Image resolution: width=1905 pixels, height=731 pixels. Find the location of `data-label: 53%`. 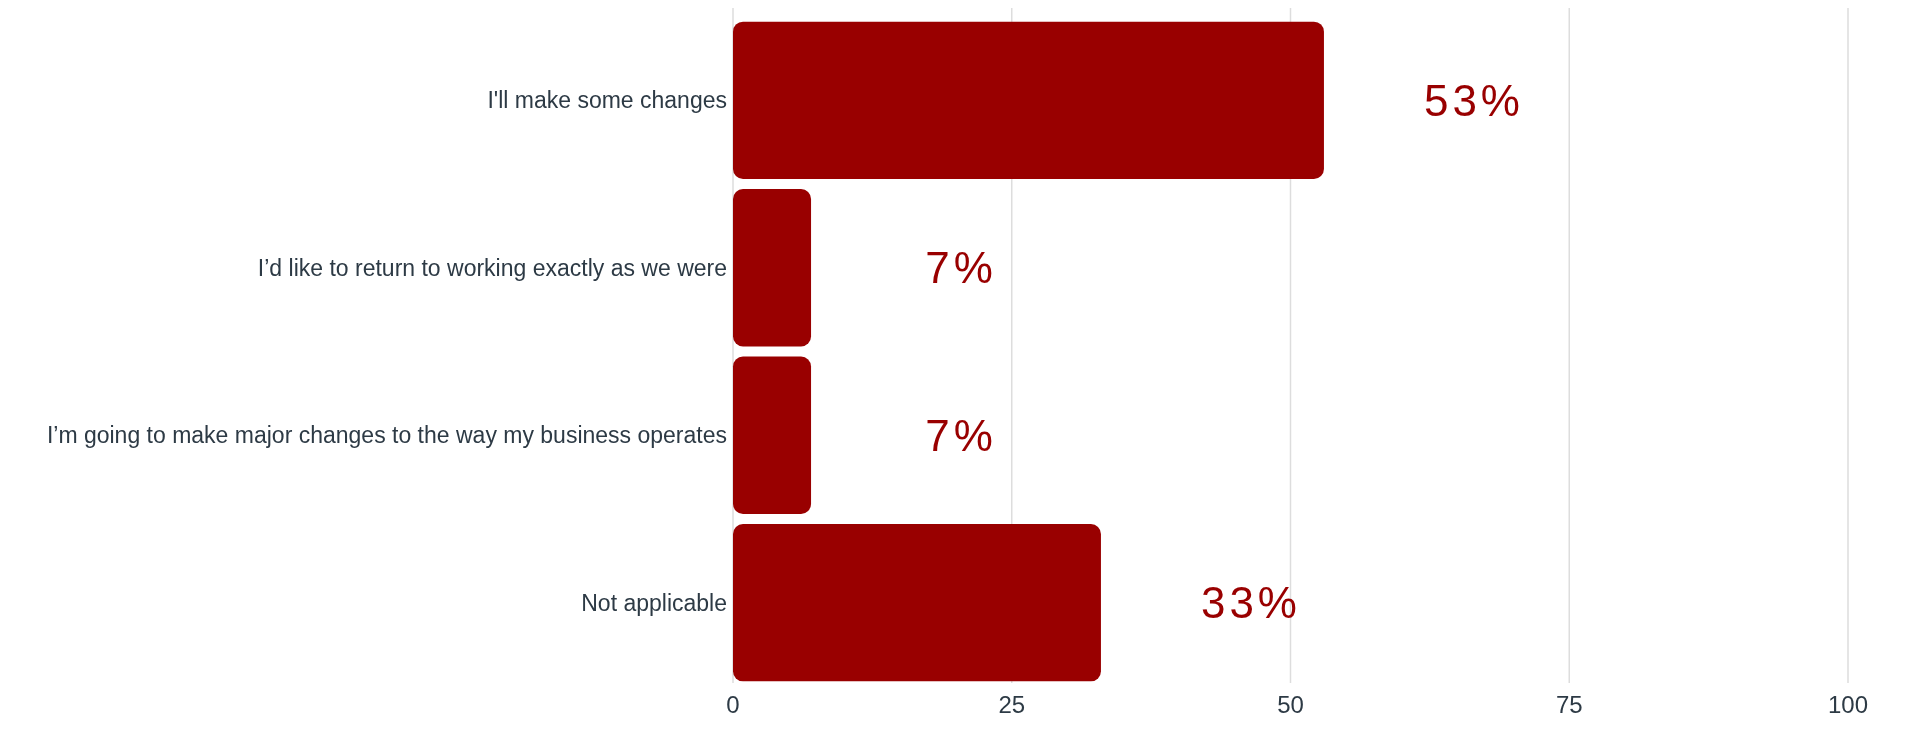

data-label: 53% is located at coordinates (1473, 100).